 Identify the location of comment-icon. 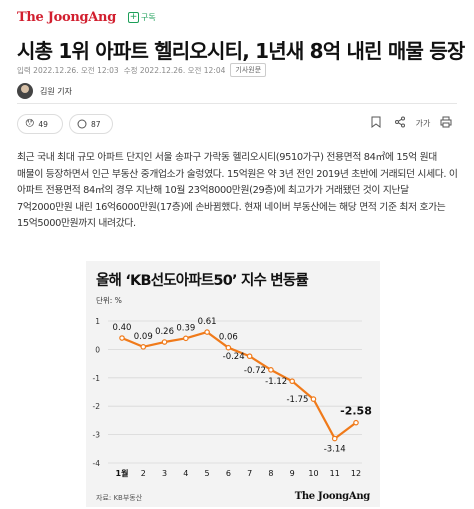
(82, 124).